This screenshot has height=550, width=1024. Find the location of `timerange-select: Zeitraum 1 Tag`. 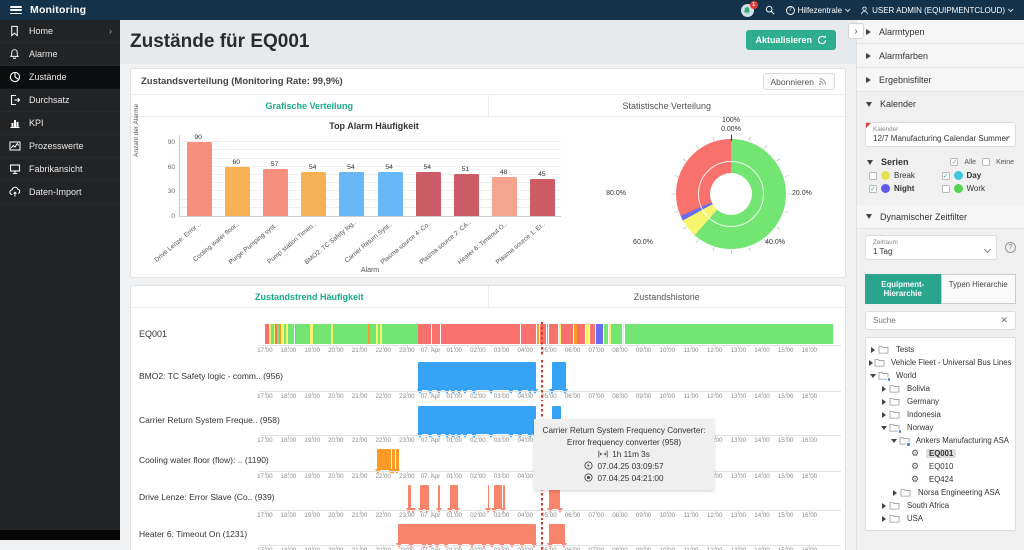

timerange-select: Zeitraum 1 Tag is located at coordinates (931, 247).